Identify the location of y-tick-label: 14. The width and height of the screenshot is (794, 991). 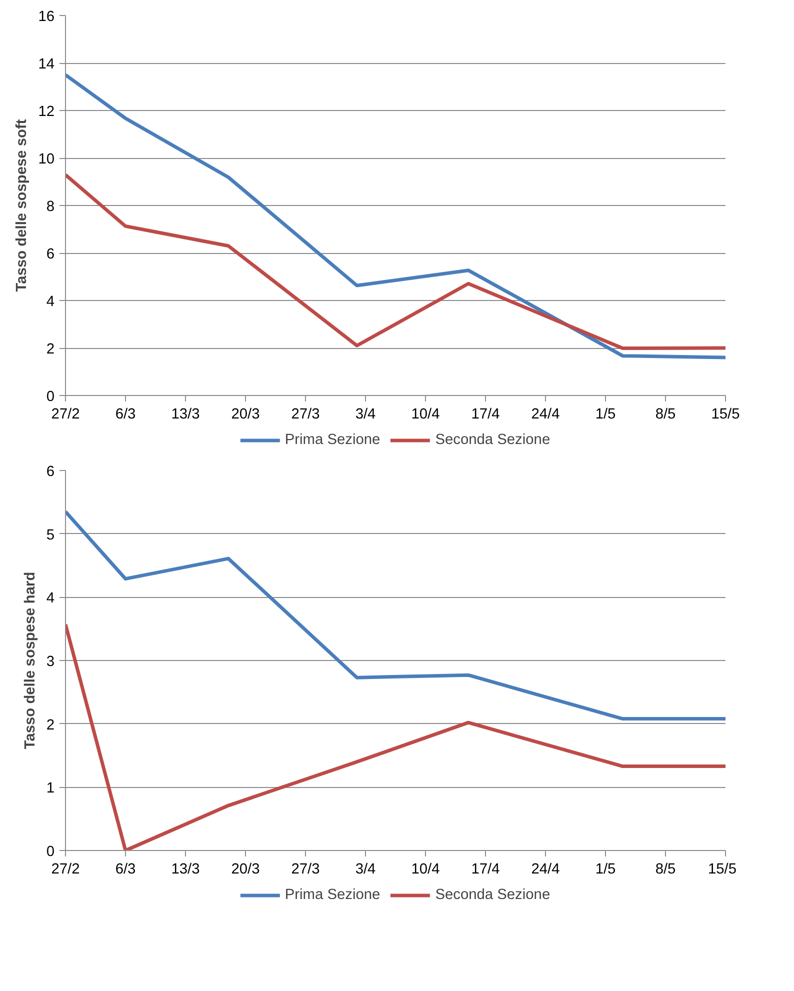
(46, 64).